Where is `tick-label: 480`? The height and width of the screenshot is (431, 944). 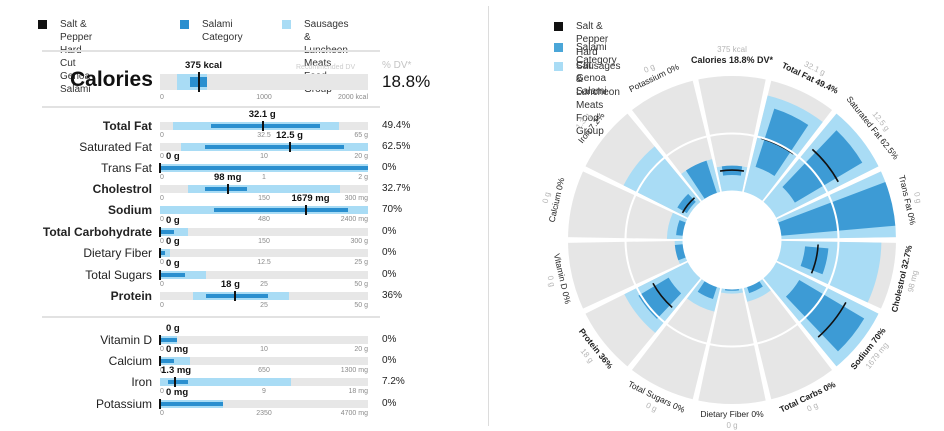 tick-label: 480 is located at coordinates (264, 219).